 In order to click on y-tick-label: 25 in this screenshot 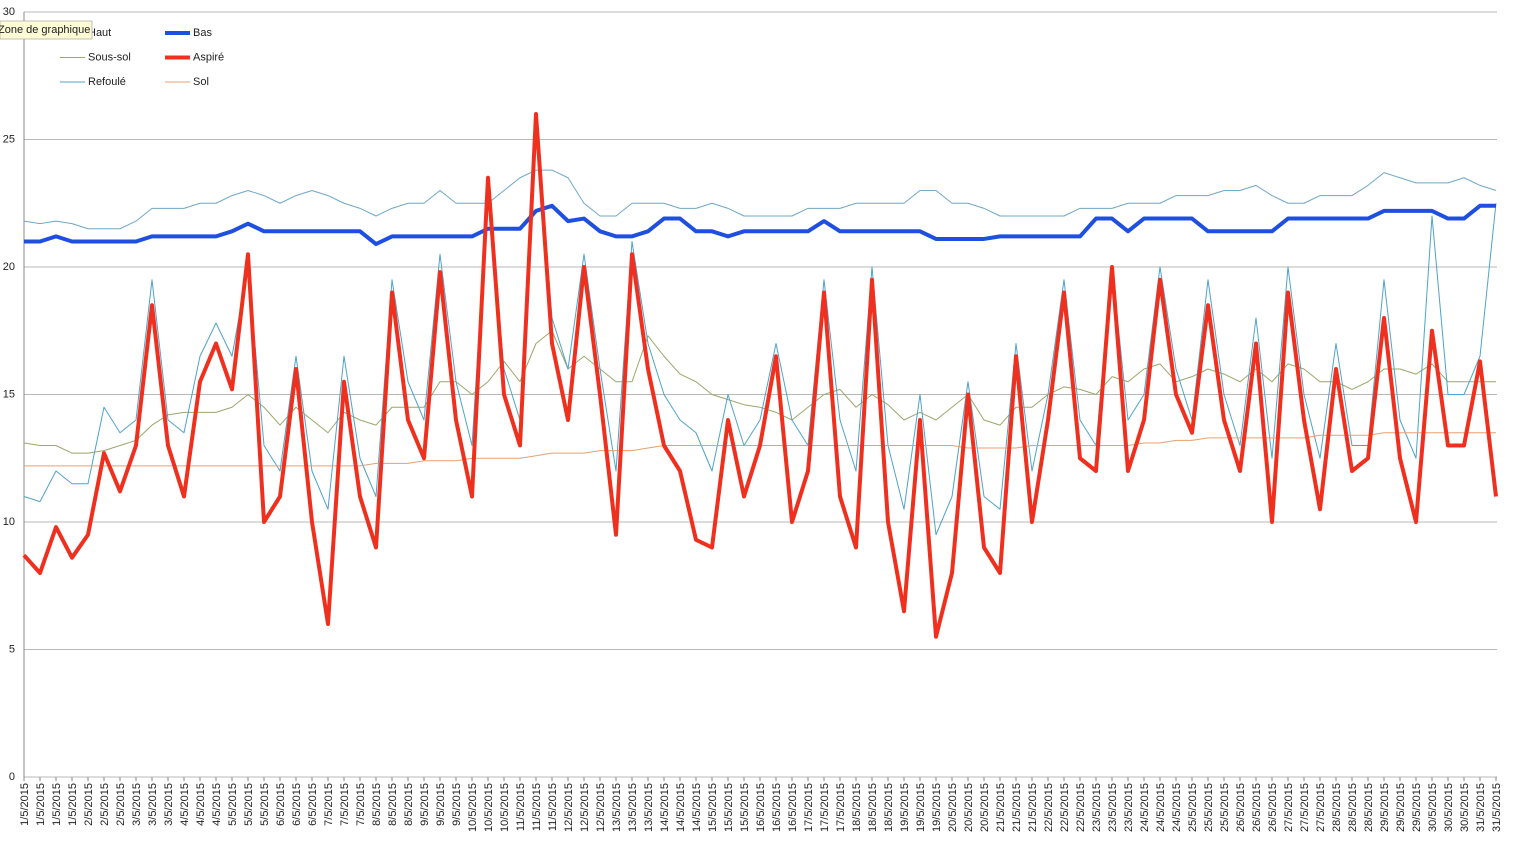, I will do `click(9, 139)`.